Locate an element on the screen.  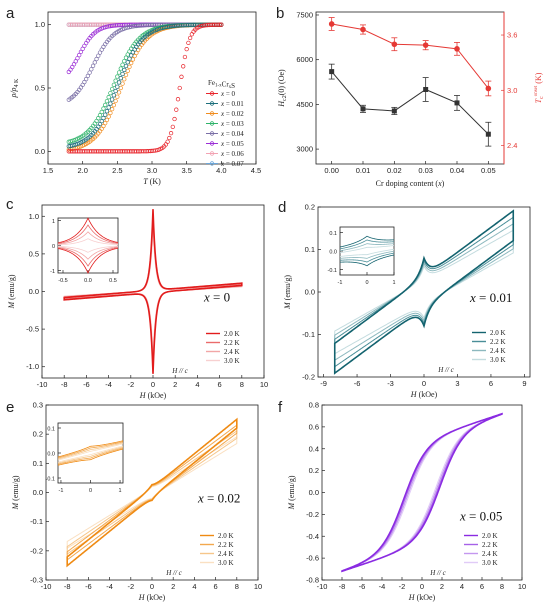
series-x0 is located at coordinates (145, 88).